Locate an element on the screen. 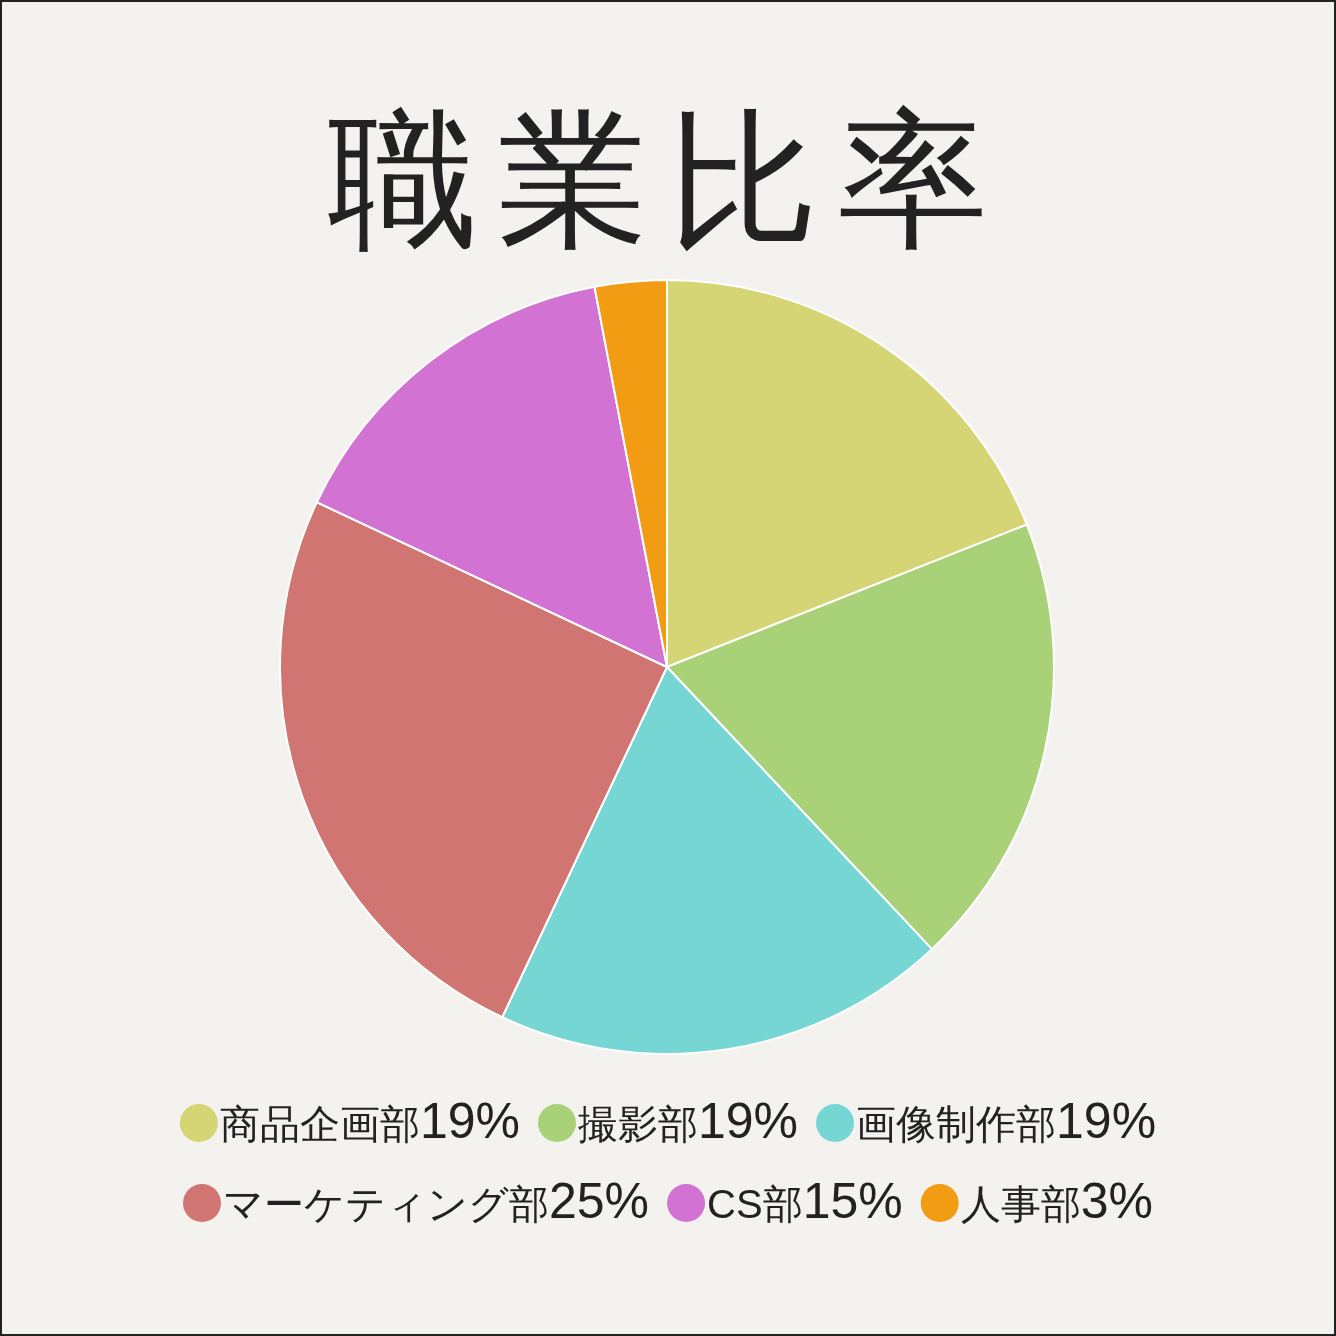 Image resolution: width=1336 pixels, height=1336 pixels. legend-label: 撮影部 is located at coordinates (637, 1124).